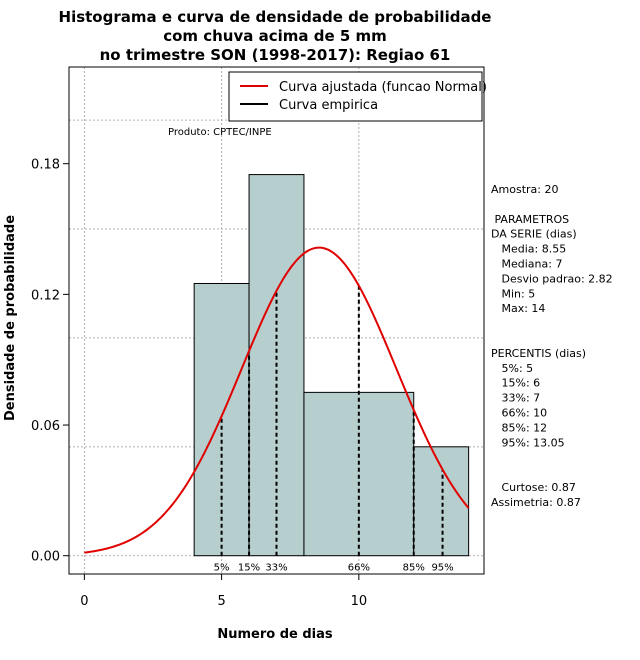 The width and height of the screenshot is (640, 660). What do you see at coordinates (45, 426) in the screenshot?
I see `y-tick-label: 0.06` at bounding box center [45, 426].